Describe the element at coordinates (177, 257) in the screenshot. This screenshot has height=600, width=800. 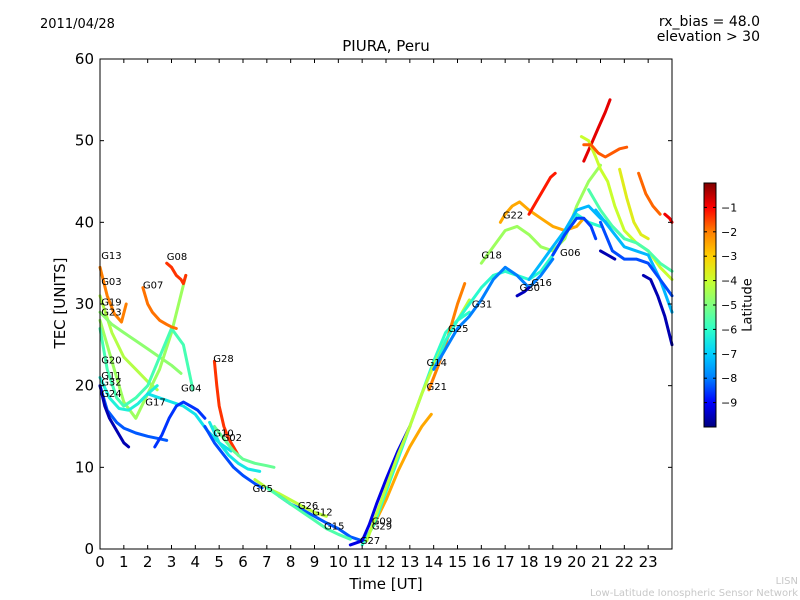
I see `satellite-label-9: G08` at that location.